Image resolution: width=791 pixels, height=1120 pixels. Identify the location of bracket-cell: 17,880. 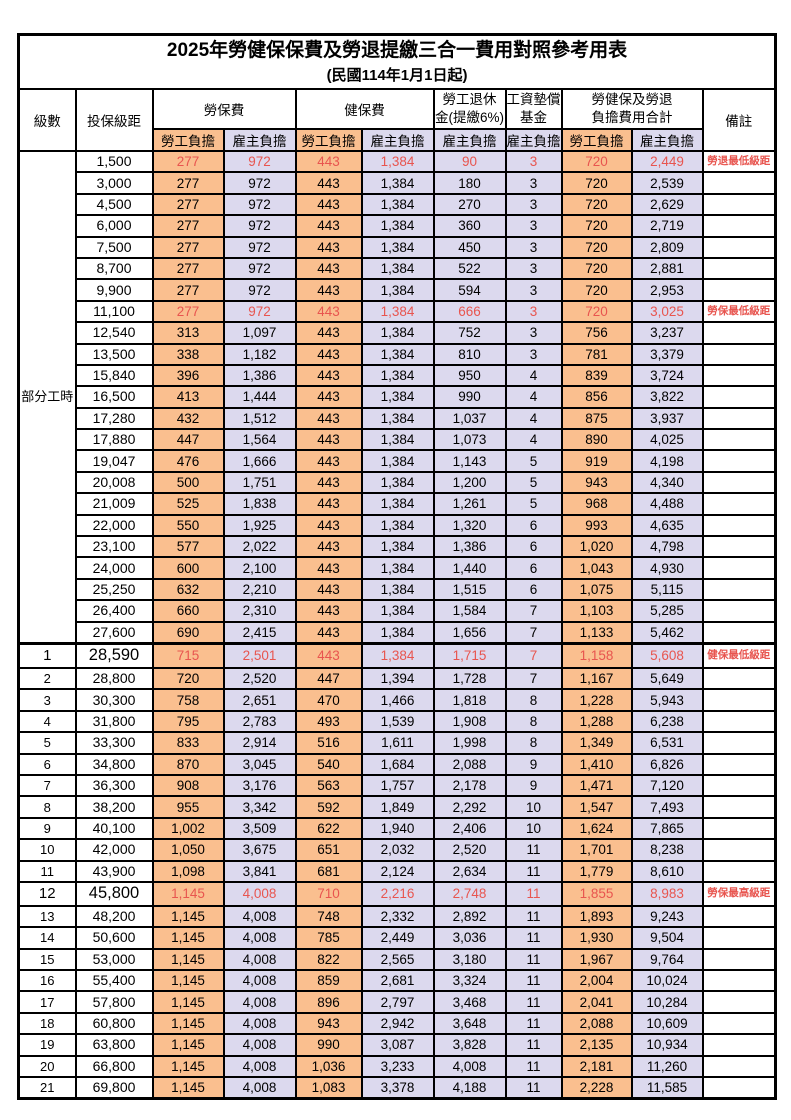
(114, 440).